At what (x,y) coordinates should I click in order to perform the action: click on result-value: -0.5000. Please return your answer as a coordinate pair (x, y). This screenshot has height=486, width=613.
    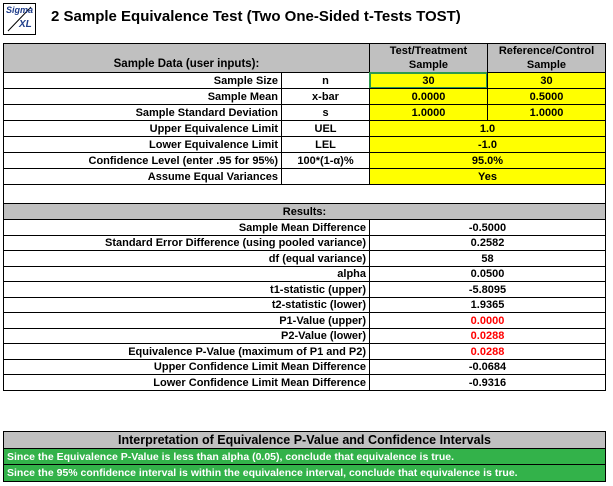
    Looking at the image, I should click on (487, 227).